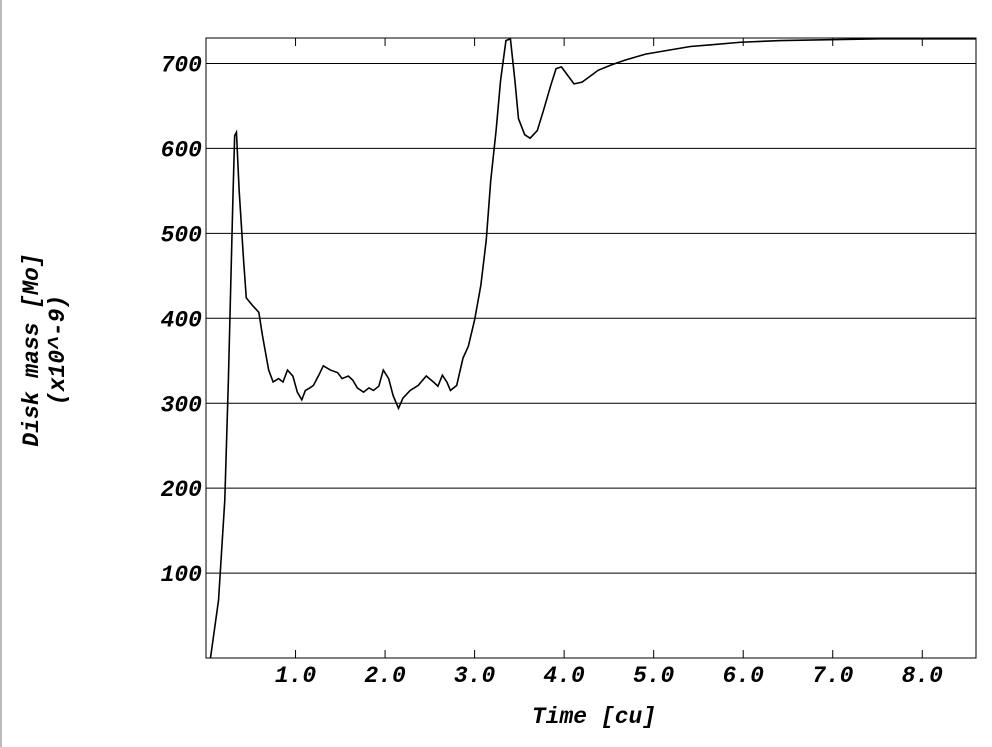 Image resolution: width=992 pixels, height=747 pixels. What do you see at coordinates (296, 676) in the screenshot?
I see `x-tick-label: 1.0` at bounding box center [296, 676].